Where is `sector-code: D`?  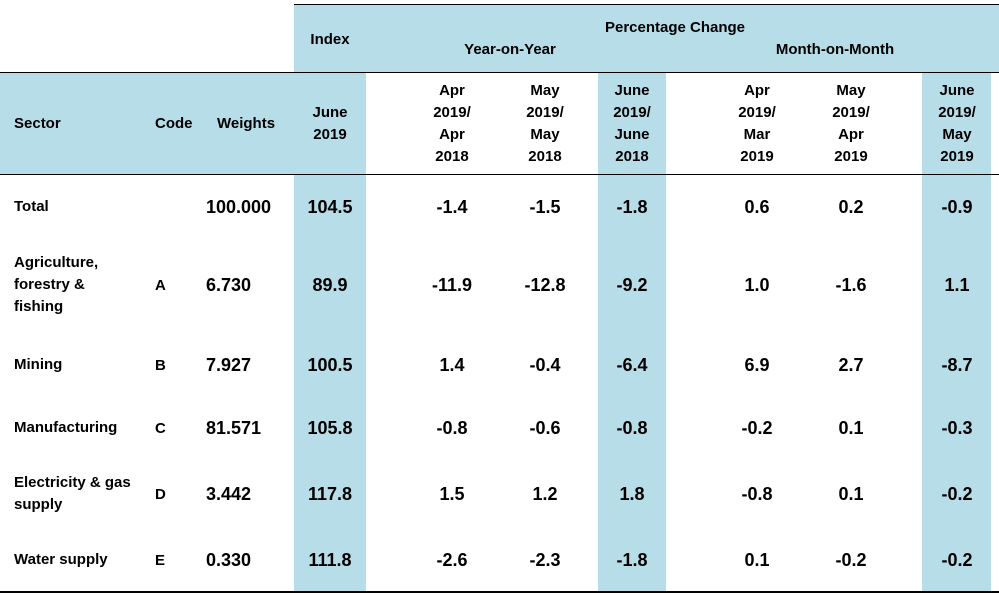 sector-code: D is located at coordinates (160, 494).